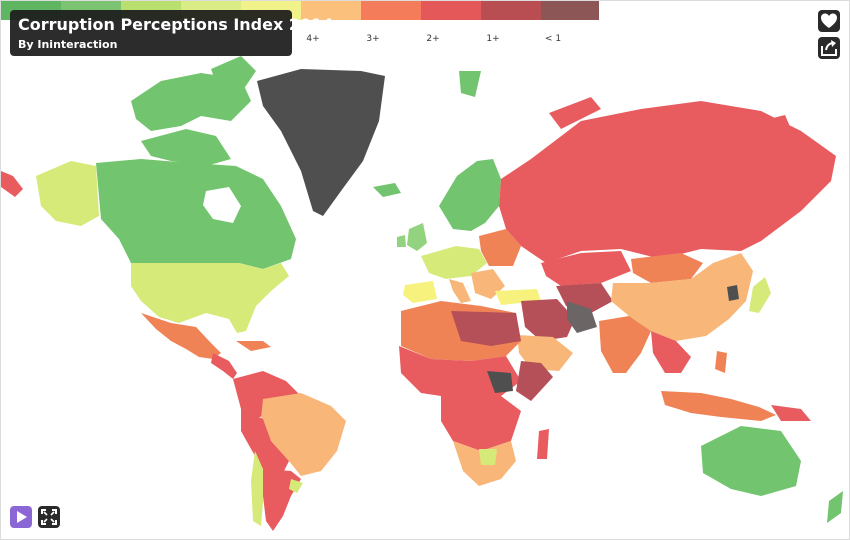 This screenshot has width=850, height=540. I want to click on region-greenland, so click(321, 142).